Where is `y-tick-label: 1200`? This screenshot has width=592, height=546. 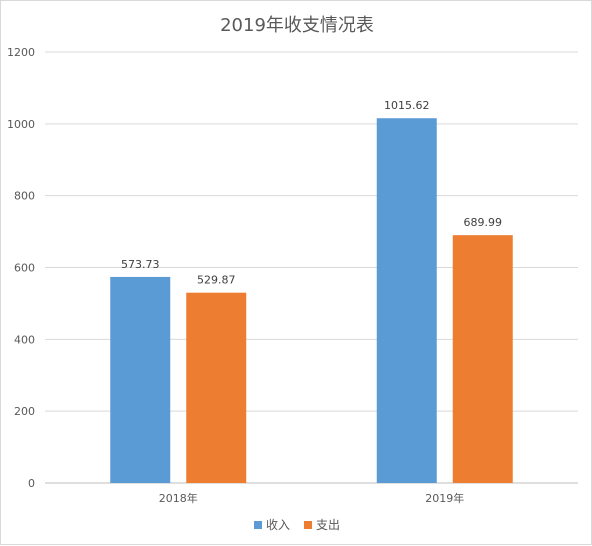 y-tick-label: 1200 is located at coordinates (21, 52).